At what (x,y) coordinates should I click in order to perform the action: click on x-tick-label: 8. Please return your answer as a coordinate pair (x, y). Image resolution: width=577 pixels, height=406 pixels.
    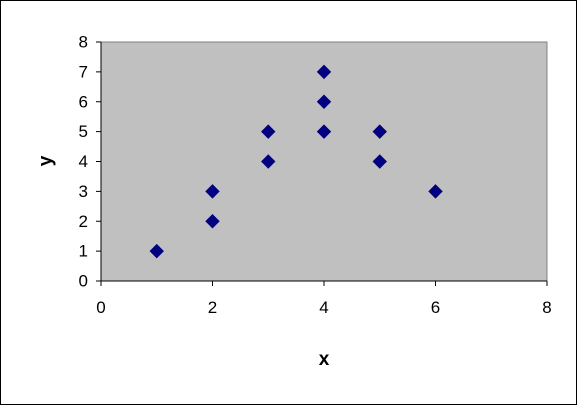
    Looking at the image, I should click on (546, 307).